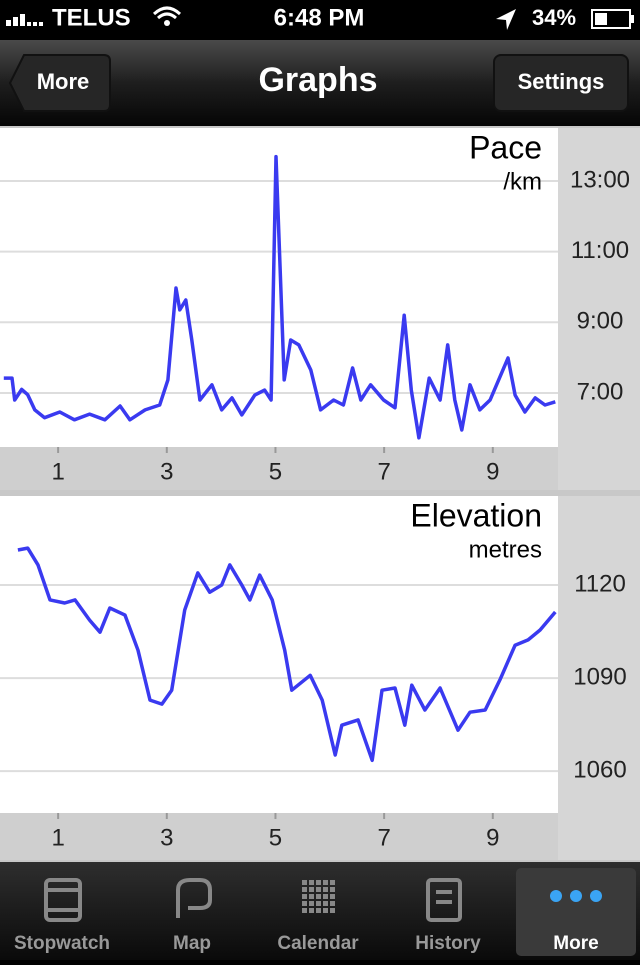 This screenshot has width=640, height=965. What do you see at coordinates (62, 943) in the screenshot?
I see `tab-label: Stopwatch` at bounding box center [62, 943].